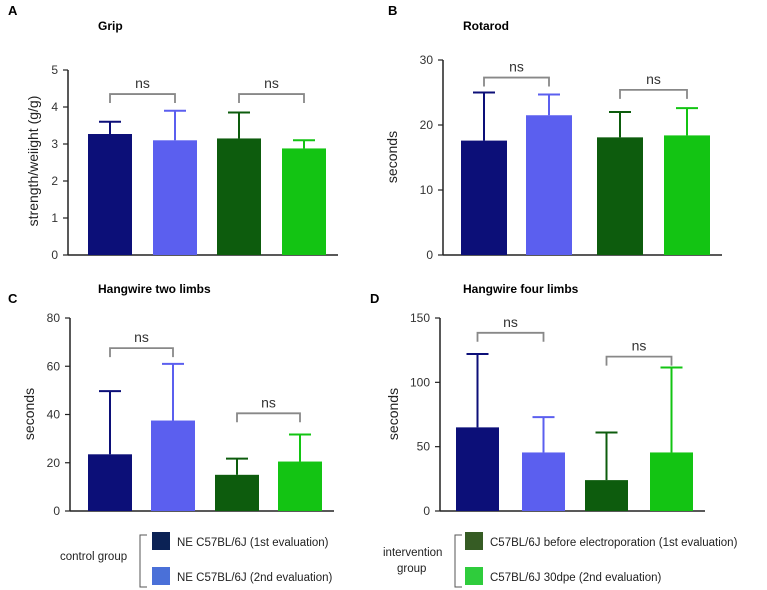  What do you see at coordinates (253, 543) in the screenshot?
I see `legend-label-ne-1st: NE C57BL/6J (1st evaluation)` at bounding box center [253, 543].